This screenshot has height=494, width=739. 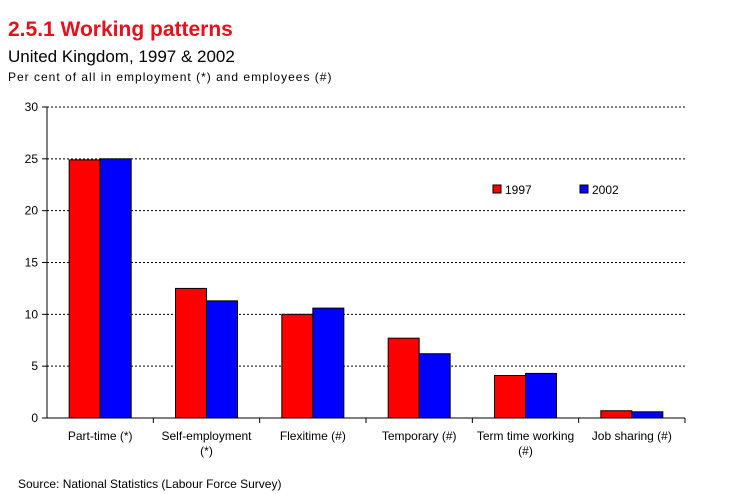 I want to click on x-category-label: Job sharing (#), so click(x=632, y=436).